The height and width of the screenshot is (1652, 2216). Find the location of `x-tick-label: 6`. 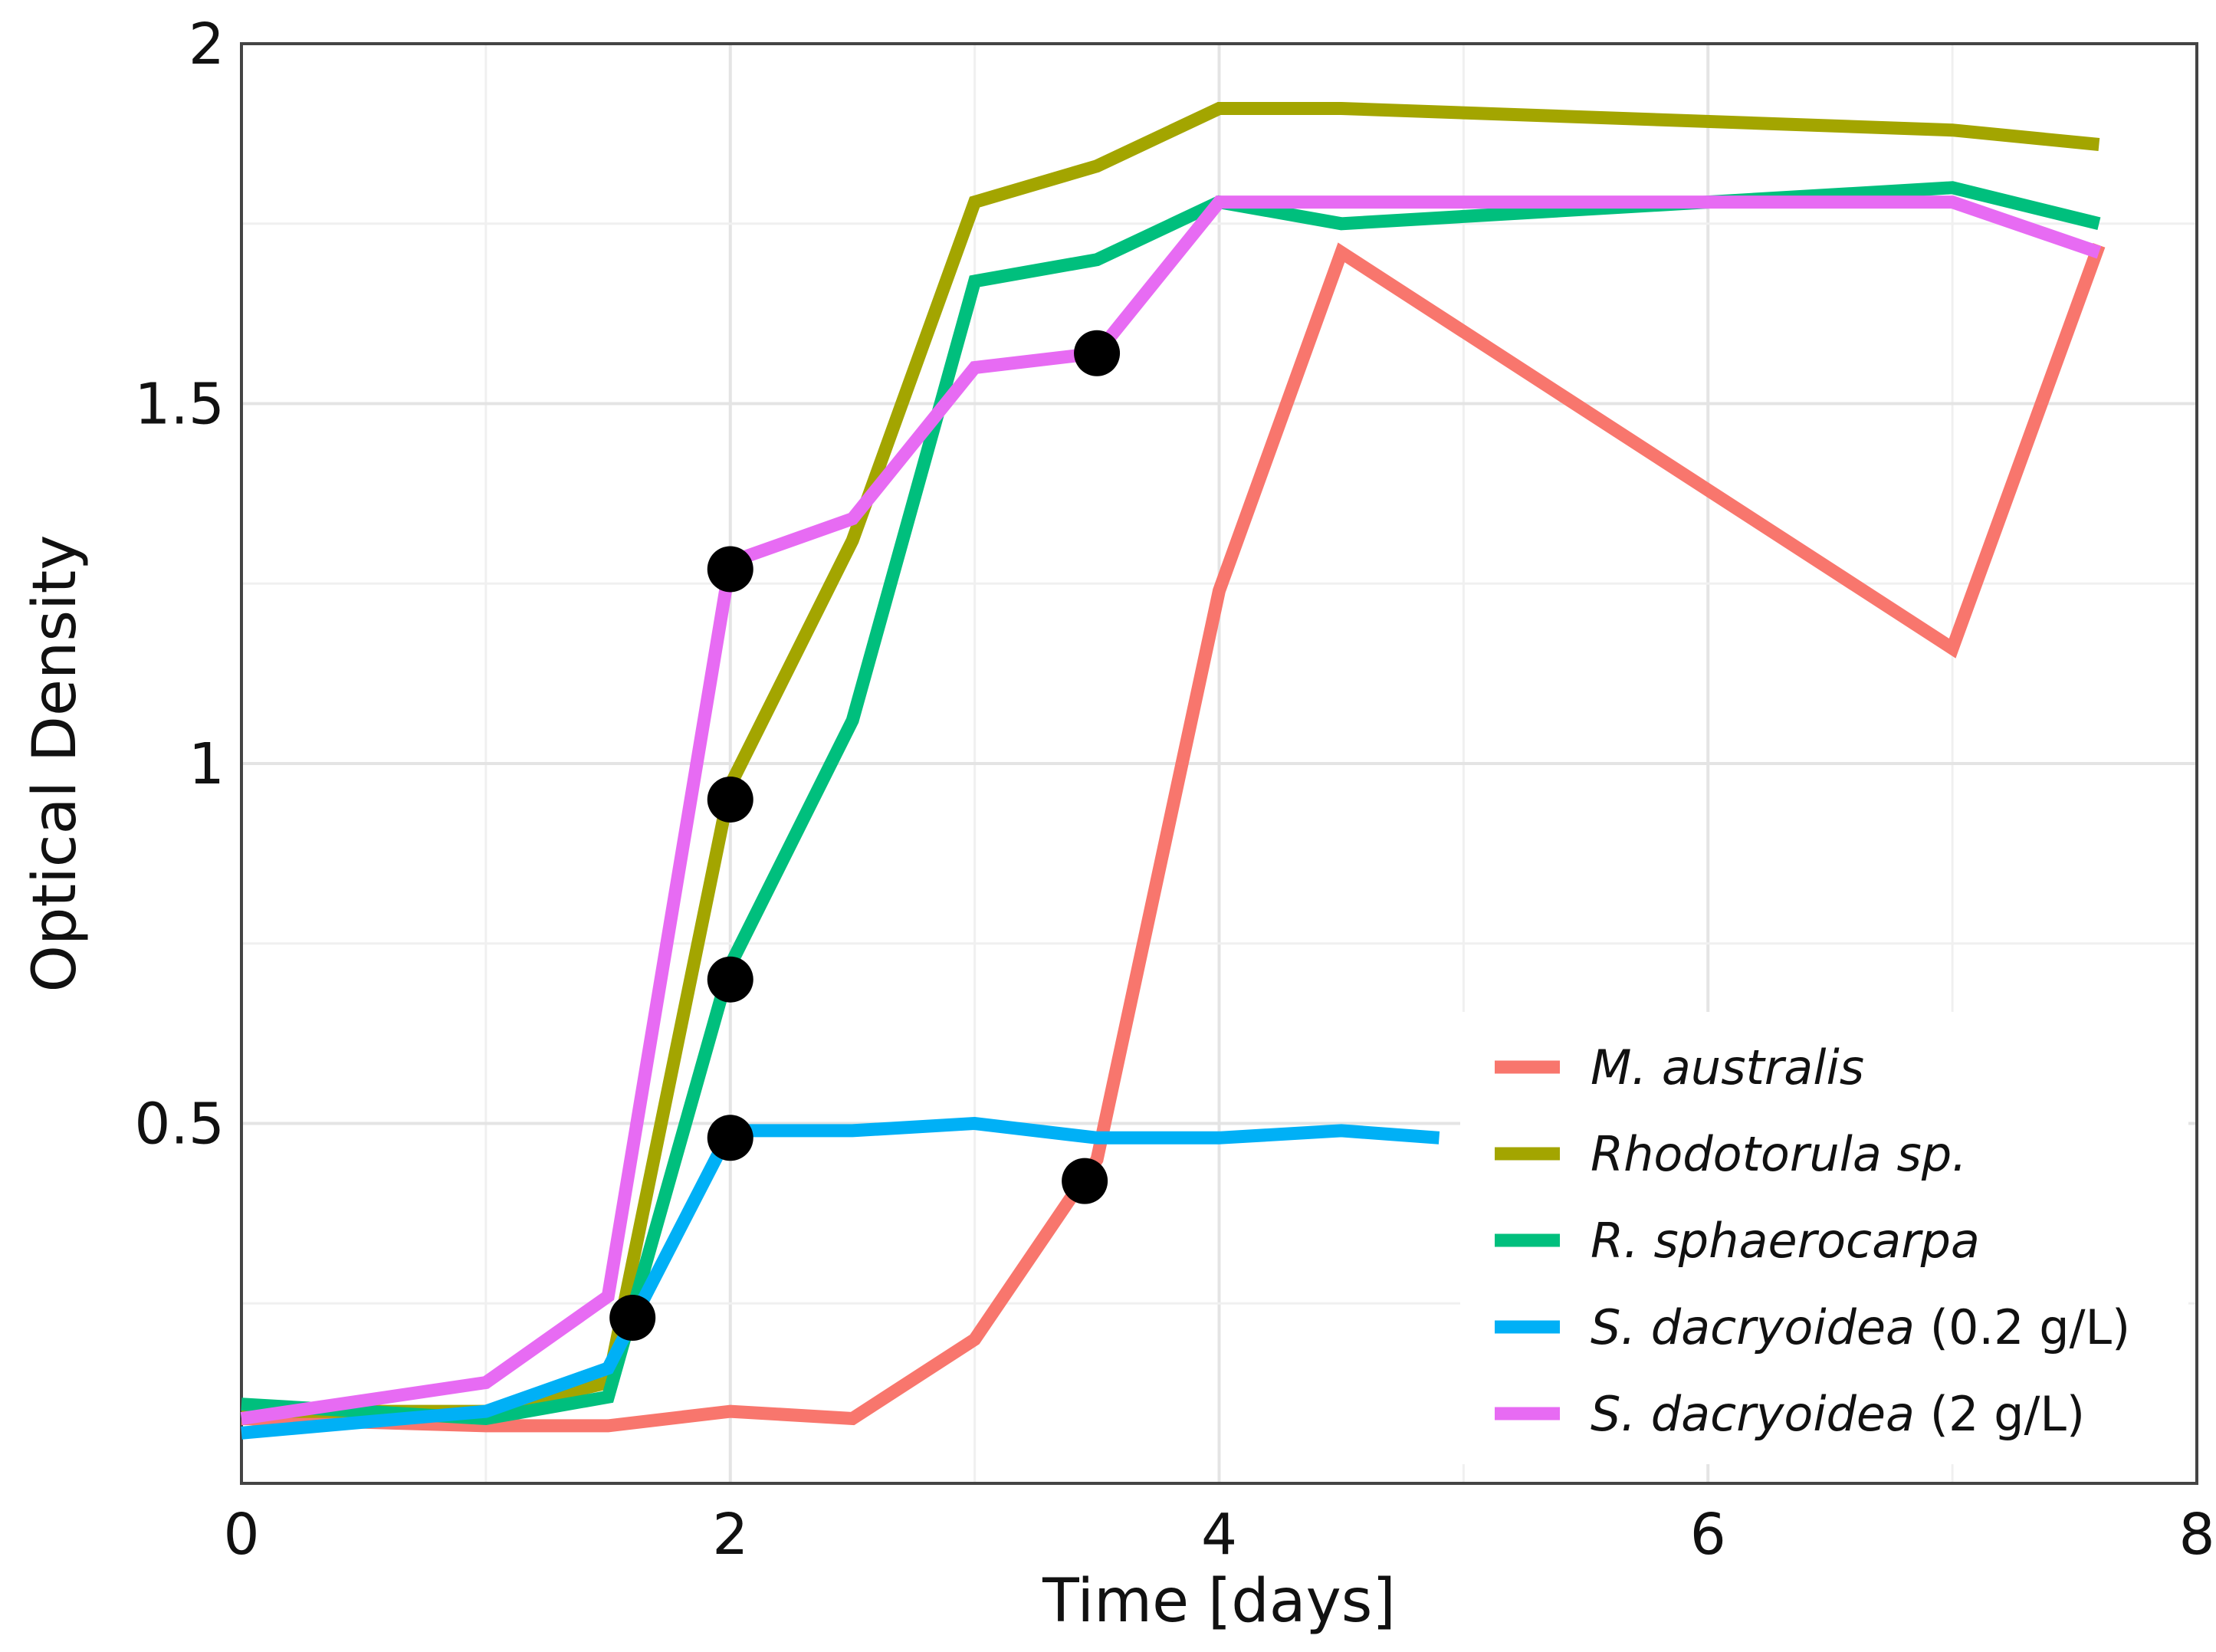

x-tick-label: 6 is located at coordinates (1708, 1535).